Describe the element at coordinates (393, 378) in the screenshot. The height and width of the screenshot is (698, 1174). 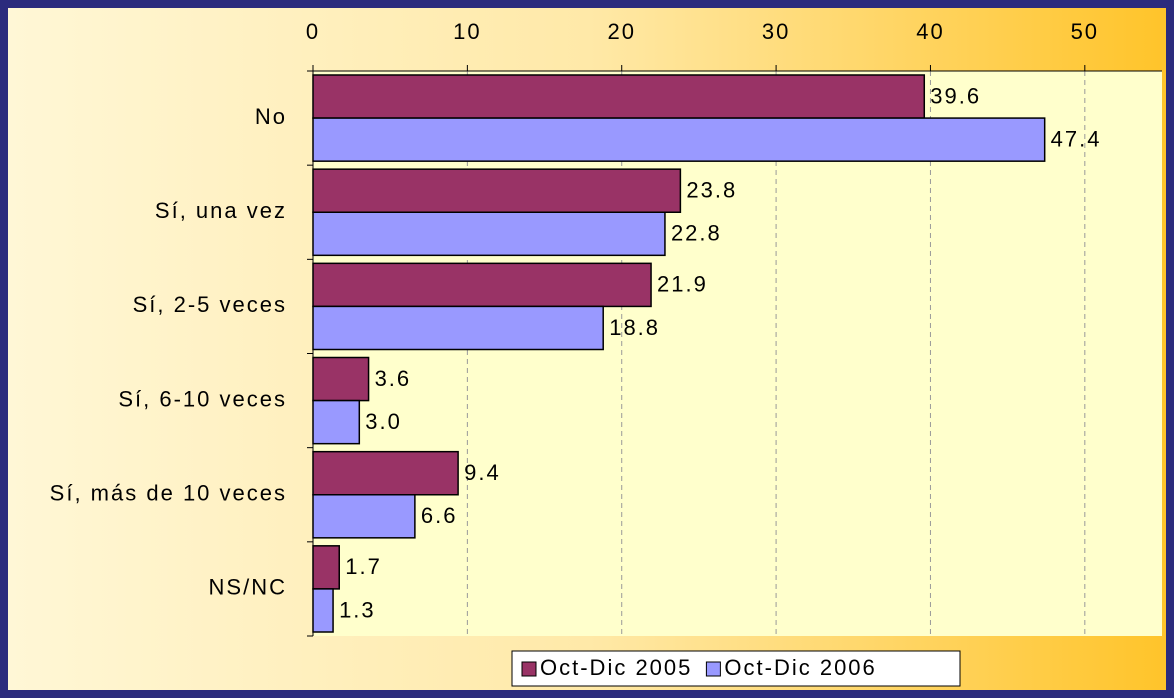
I see `value-label: 3.6` at that location.